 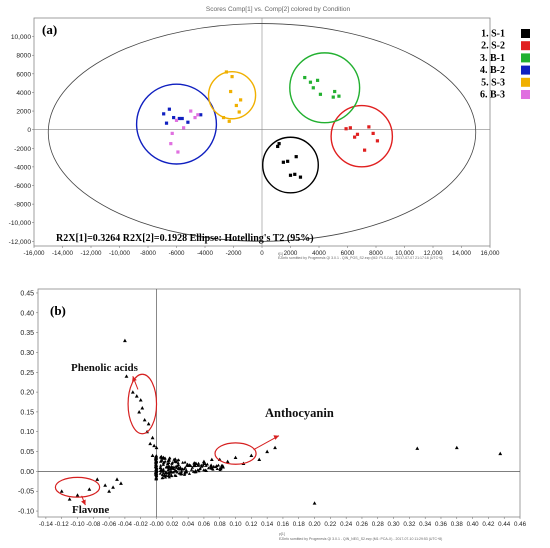 What do you see at coordinates (490, 253) in the screenshot?
I see `panel-a-x-tick-label: 16,000` at bounding box center [490, 253].